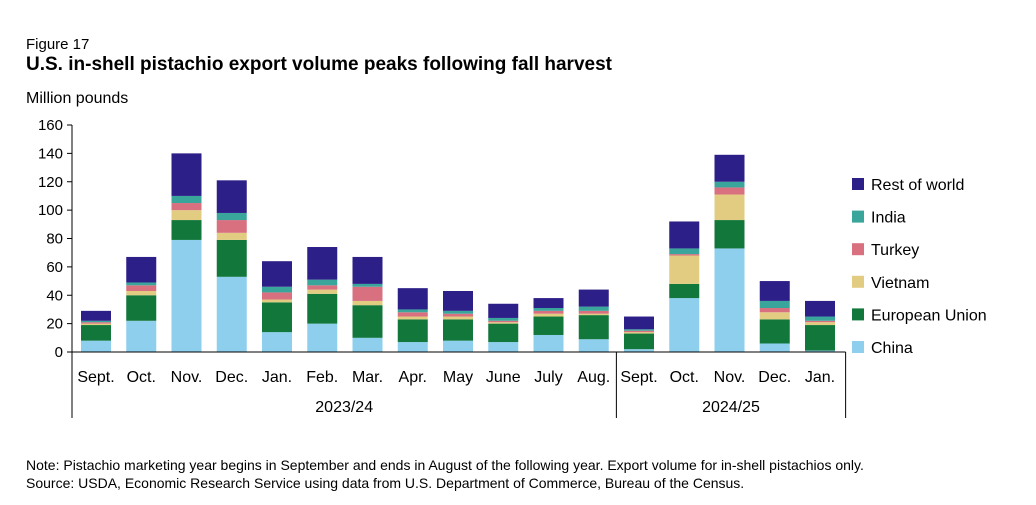 This screenshot has width=1036, height=505. I want to click on y-axis: 0 20 40 60 80 100 120 140 160, so click(55, 239).